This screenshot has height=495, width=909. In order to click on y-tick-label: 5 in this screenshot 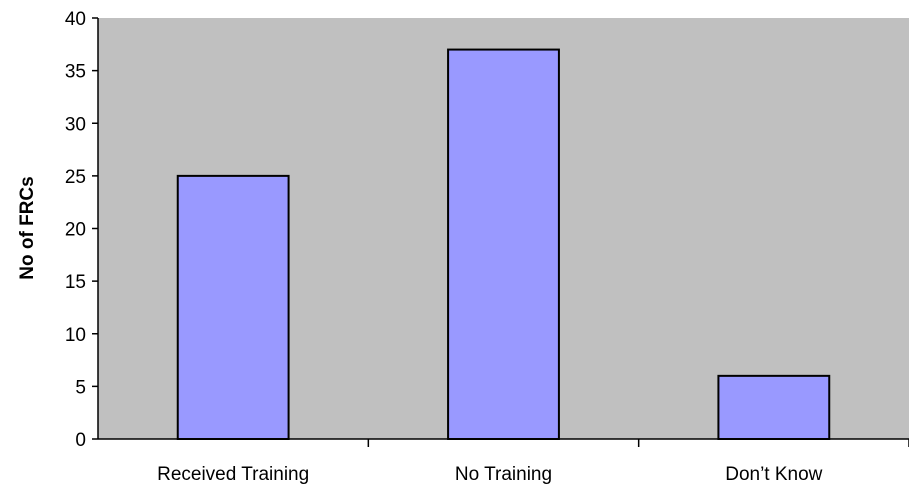, I will do `click(80, 387)`.